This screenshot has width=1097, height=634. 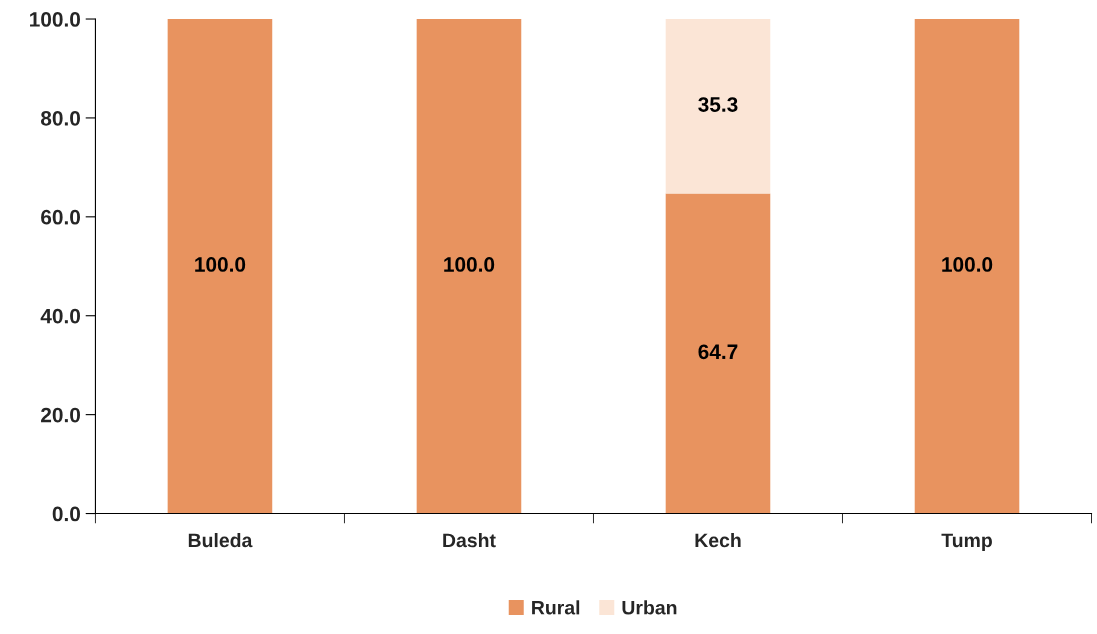 I want to click on y-tick-label: 0.0, so click(x=66, y=514).